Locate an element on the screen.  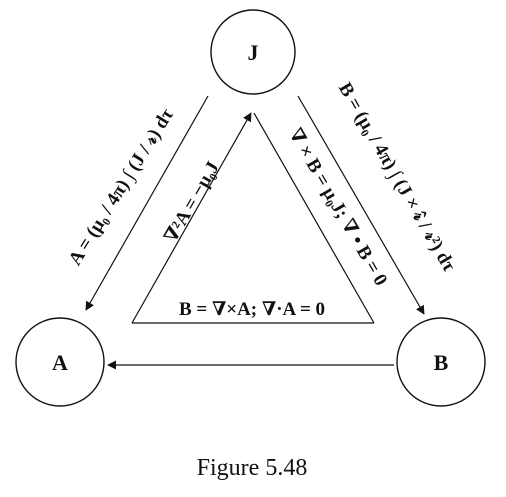
arrow-j-to-a is located at coordinates (147, 203).